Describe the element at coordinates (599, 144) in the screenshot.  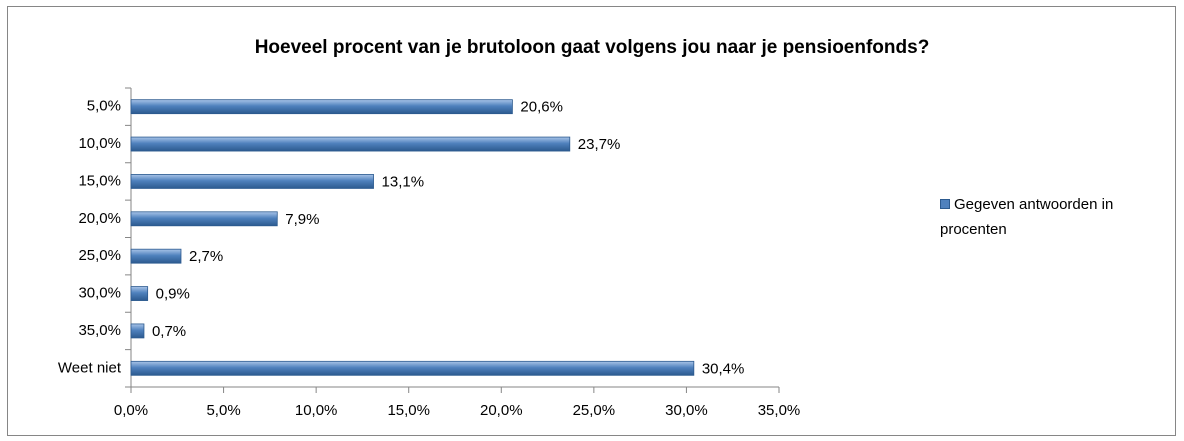
I see `data-label: 23,7%` at that location.